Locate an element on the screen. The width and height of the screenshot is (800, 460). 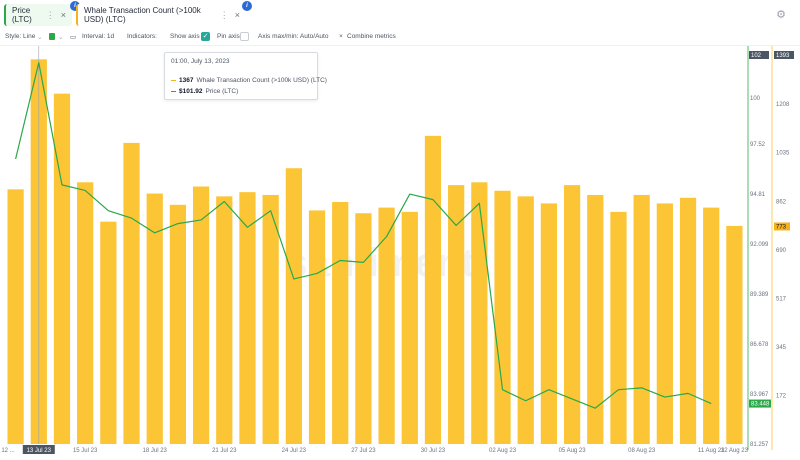
x-axis-tick: 21 Jul 23 is located at coordinates (224, 451).